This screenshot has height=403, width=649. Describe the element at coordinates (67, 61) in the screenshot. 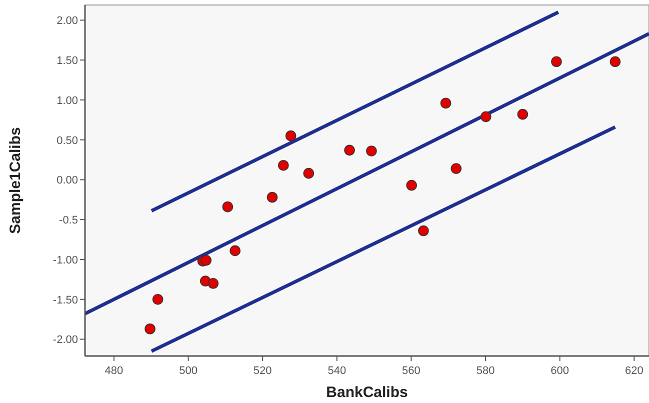

I see `y-tick-label: 1.50` at that location.